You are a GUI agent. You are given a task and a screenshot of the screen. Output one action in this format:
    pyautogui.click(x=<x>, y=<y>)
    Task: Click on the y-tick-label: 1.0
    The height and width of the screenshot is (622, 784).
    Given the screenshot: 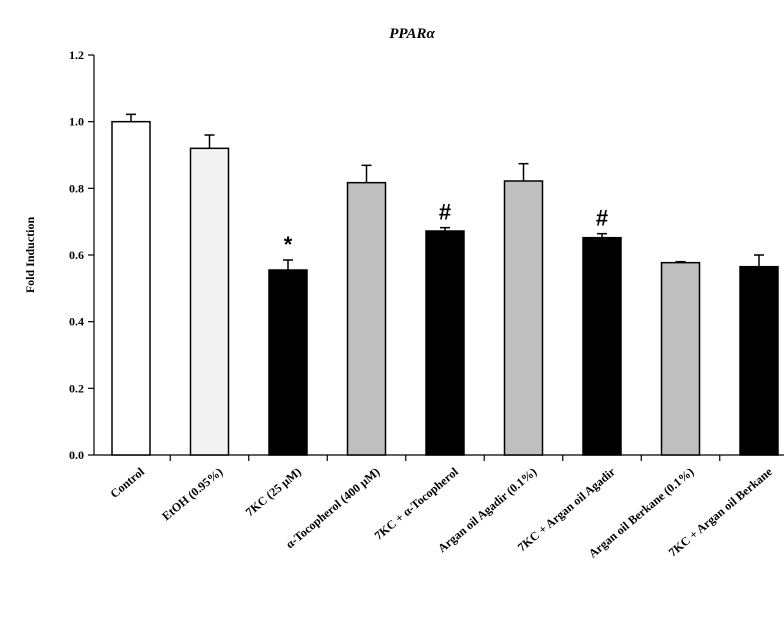 What is the action you would take?
    pyautogui.click(x=76, y=122)
    